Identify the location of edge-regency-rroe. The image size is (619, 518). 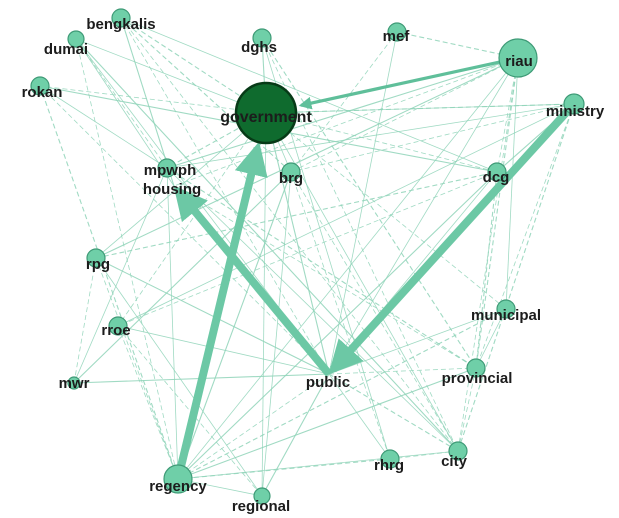
(148, 402).